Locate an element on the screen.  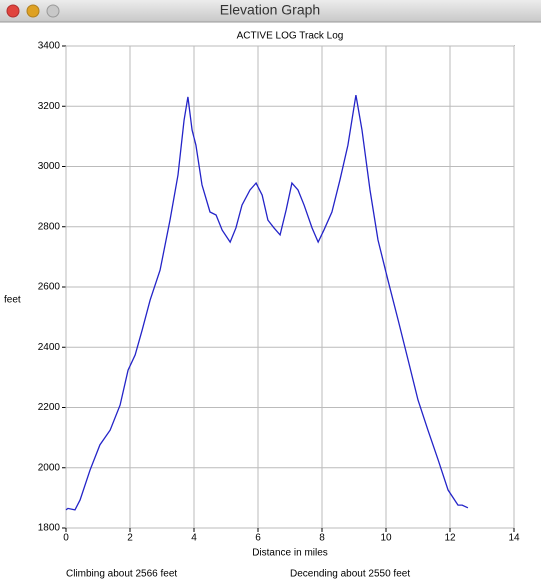
y-tick-label: 2400 is located at coordinates (49, 347).